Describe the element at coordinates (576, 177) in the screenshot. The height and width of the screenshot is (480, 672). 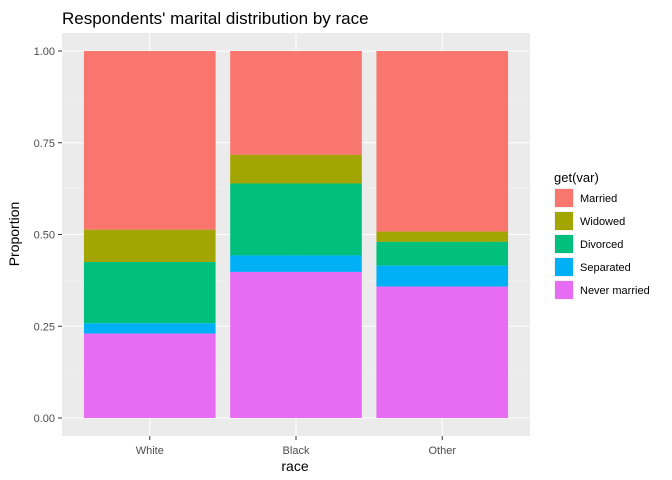
I see `legend-title: get(var)` at that location.